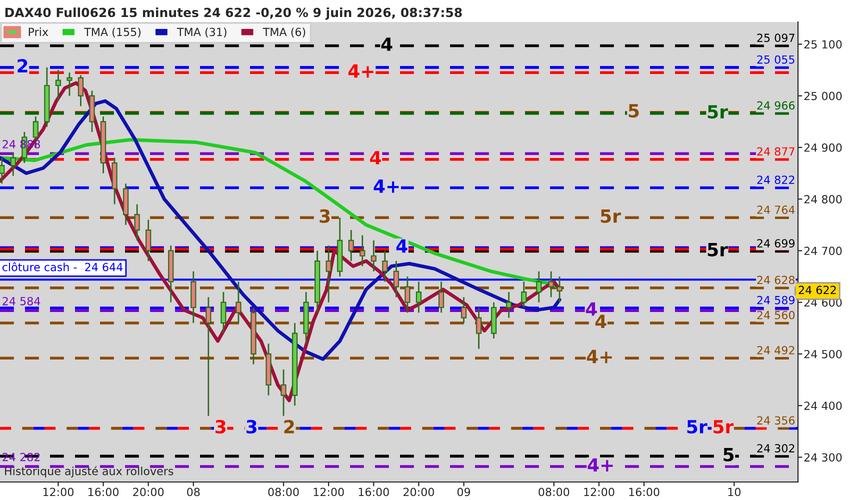 This screenshot has width=850, height=500. What do you see at coordinates (775, 151) in the screenshot?
I see `ref-line-label: 24 877` at bounding box center [775, 151].